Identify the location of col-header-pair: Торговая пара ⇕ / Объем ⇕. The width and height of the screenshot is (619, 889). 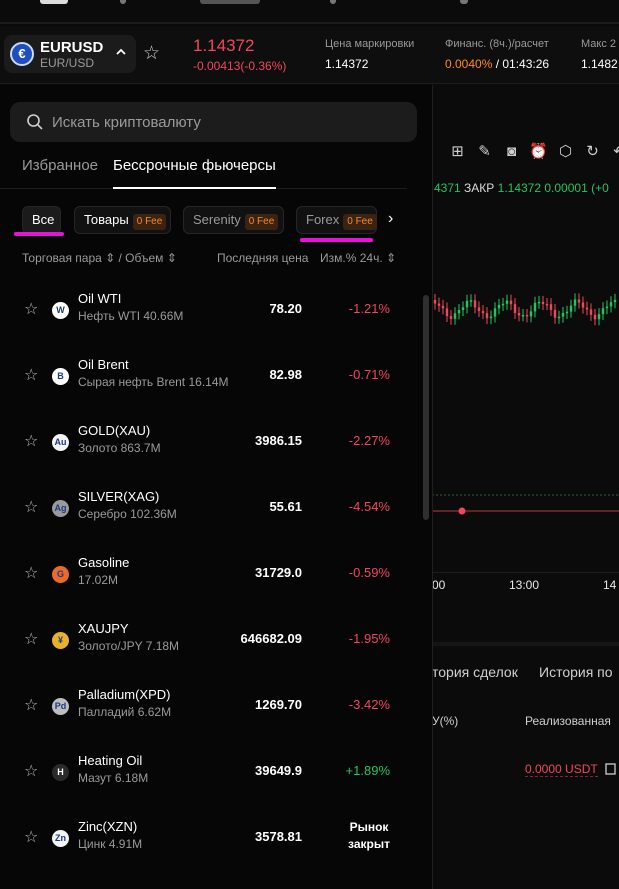
(99, 258).